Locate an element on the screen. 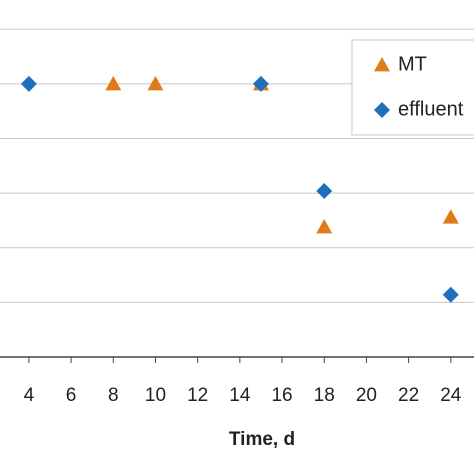  legend-label: effluent is located at coordinates (431, 109).